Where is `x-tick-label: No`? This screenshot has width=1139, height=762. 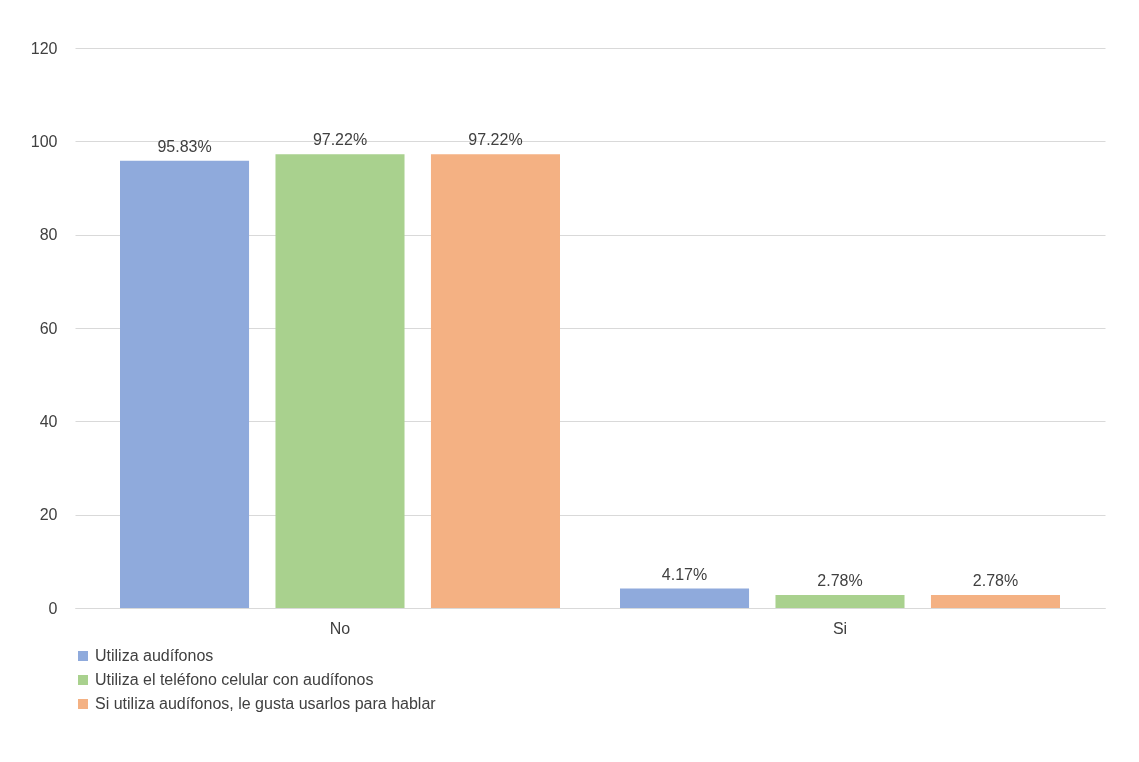 x-tick-label: No is located at coordinates (340, 628).